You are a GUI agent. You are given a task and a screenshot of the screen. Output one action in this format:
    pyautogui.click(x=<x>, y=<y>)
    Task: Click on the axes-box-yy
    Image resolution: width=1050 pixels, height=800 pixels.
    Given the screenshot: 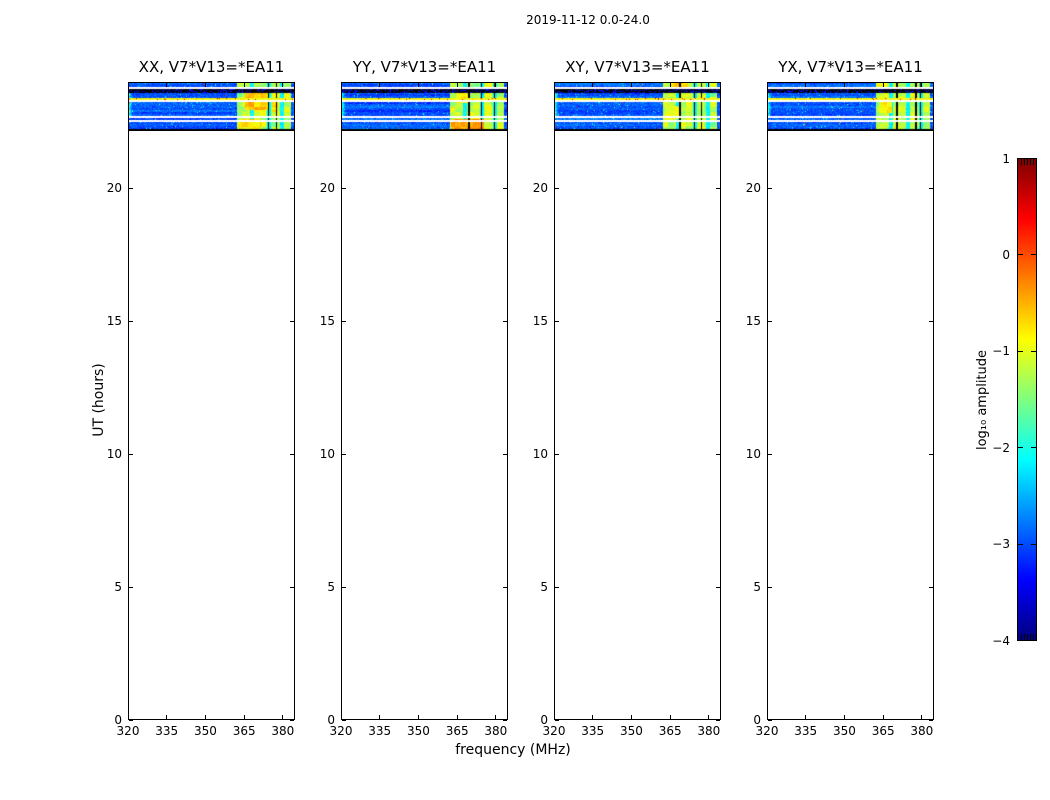 What is the action you would take?
    pyautogui.click(x=424, y=401)
    